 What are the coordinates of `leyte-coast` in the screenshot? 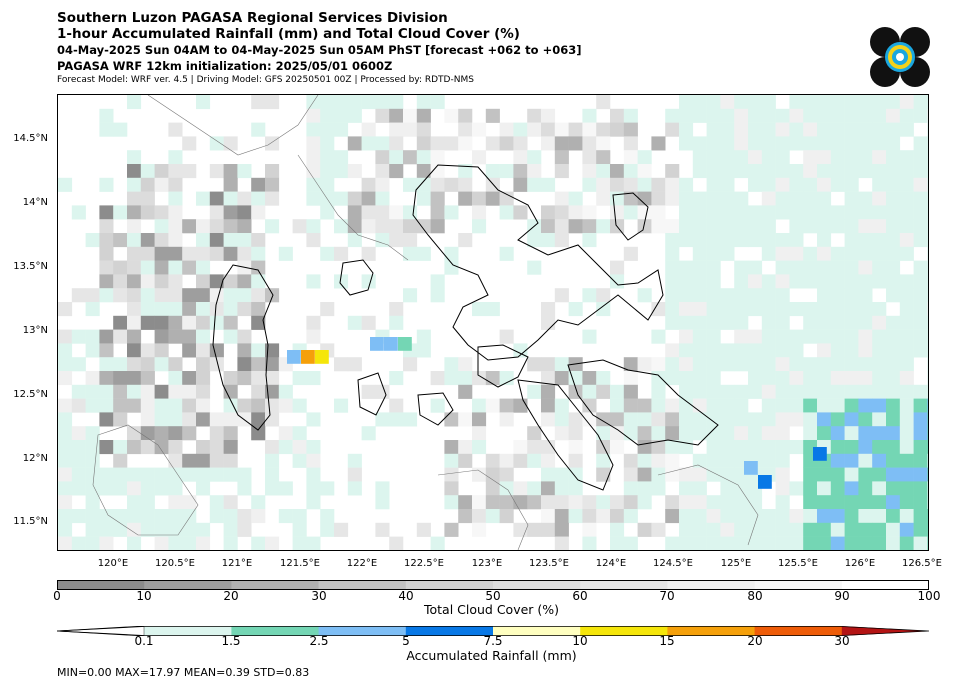 It's located at (708, 505).